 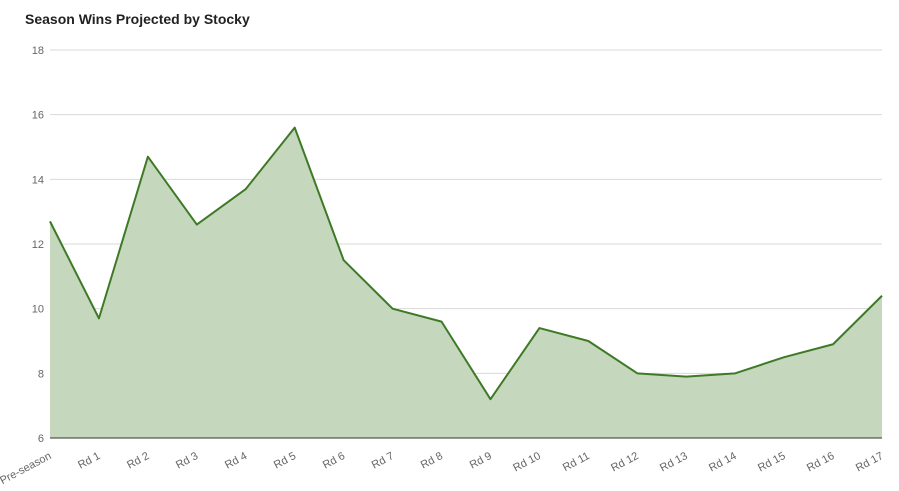 What do you see at coordinates (38, 51) in the screenshot?
I see `y-tick-label: 18` at bounding box center [38, 51].